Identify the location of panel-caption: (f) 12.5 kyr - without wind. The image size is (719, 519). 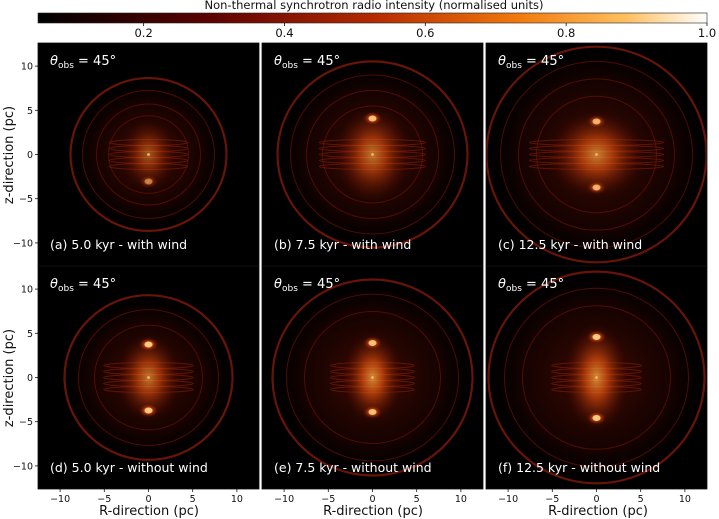
(579, 467).